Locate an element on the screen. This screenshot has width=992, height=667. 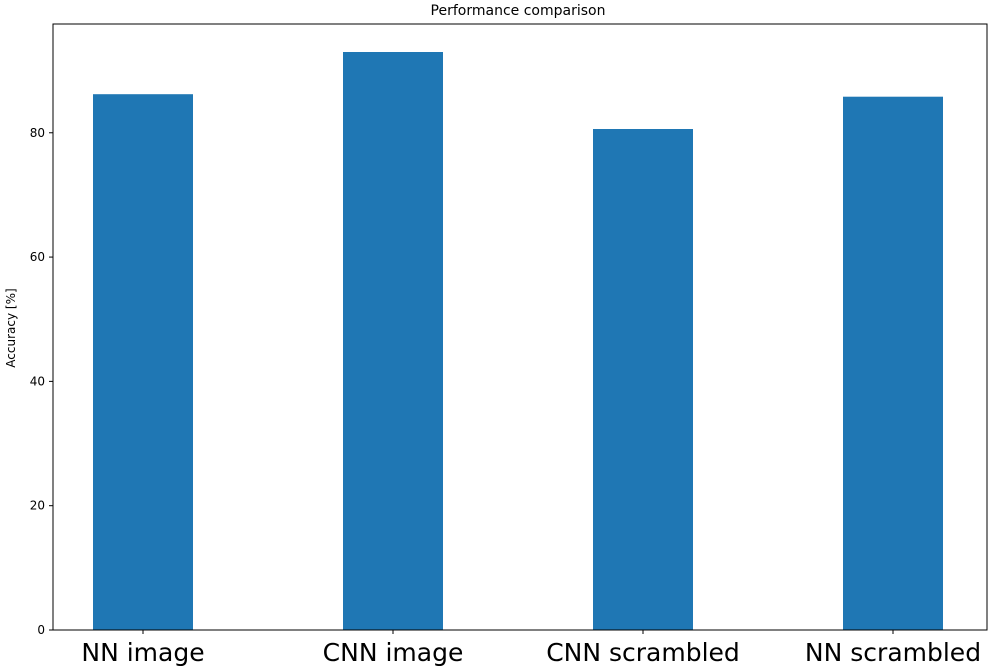
y-axis: 0 20 40 60 80 is located at coordinates (41, 381).